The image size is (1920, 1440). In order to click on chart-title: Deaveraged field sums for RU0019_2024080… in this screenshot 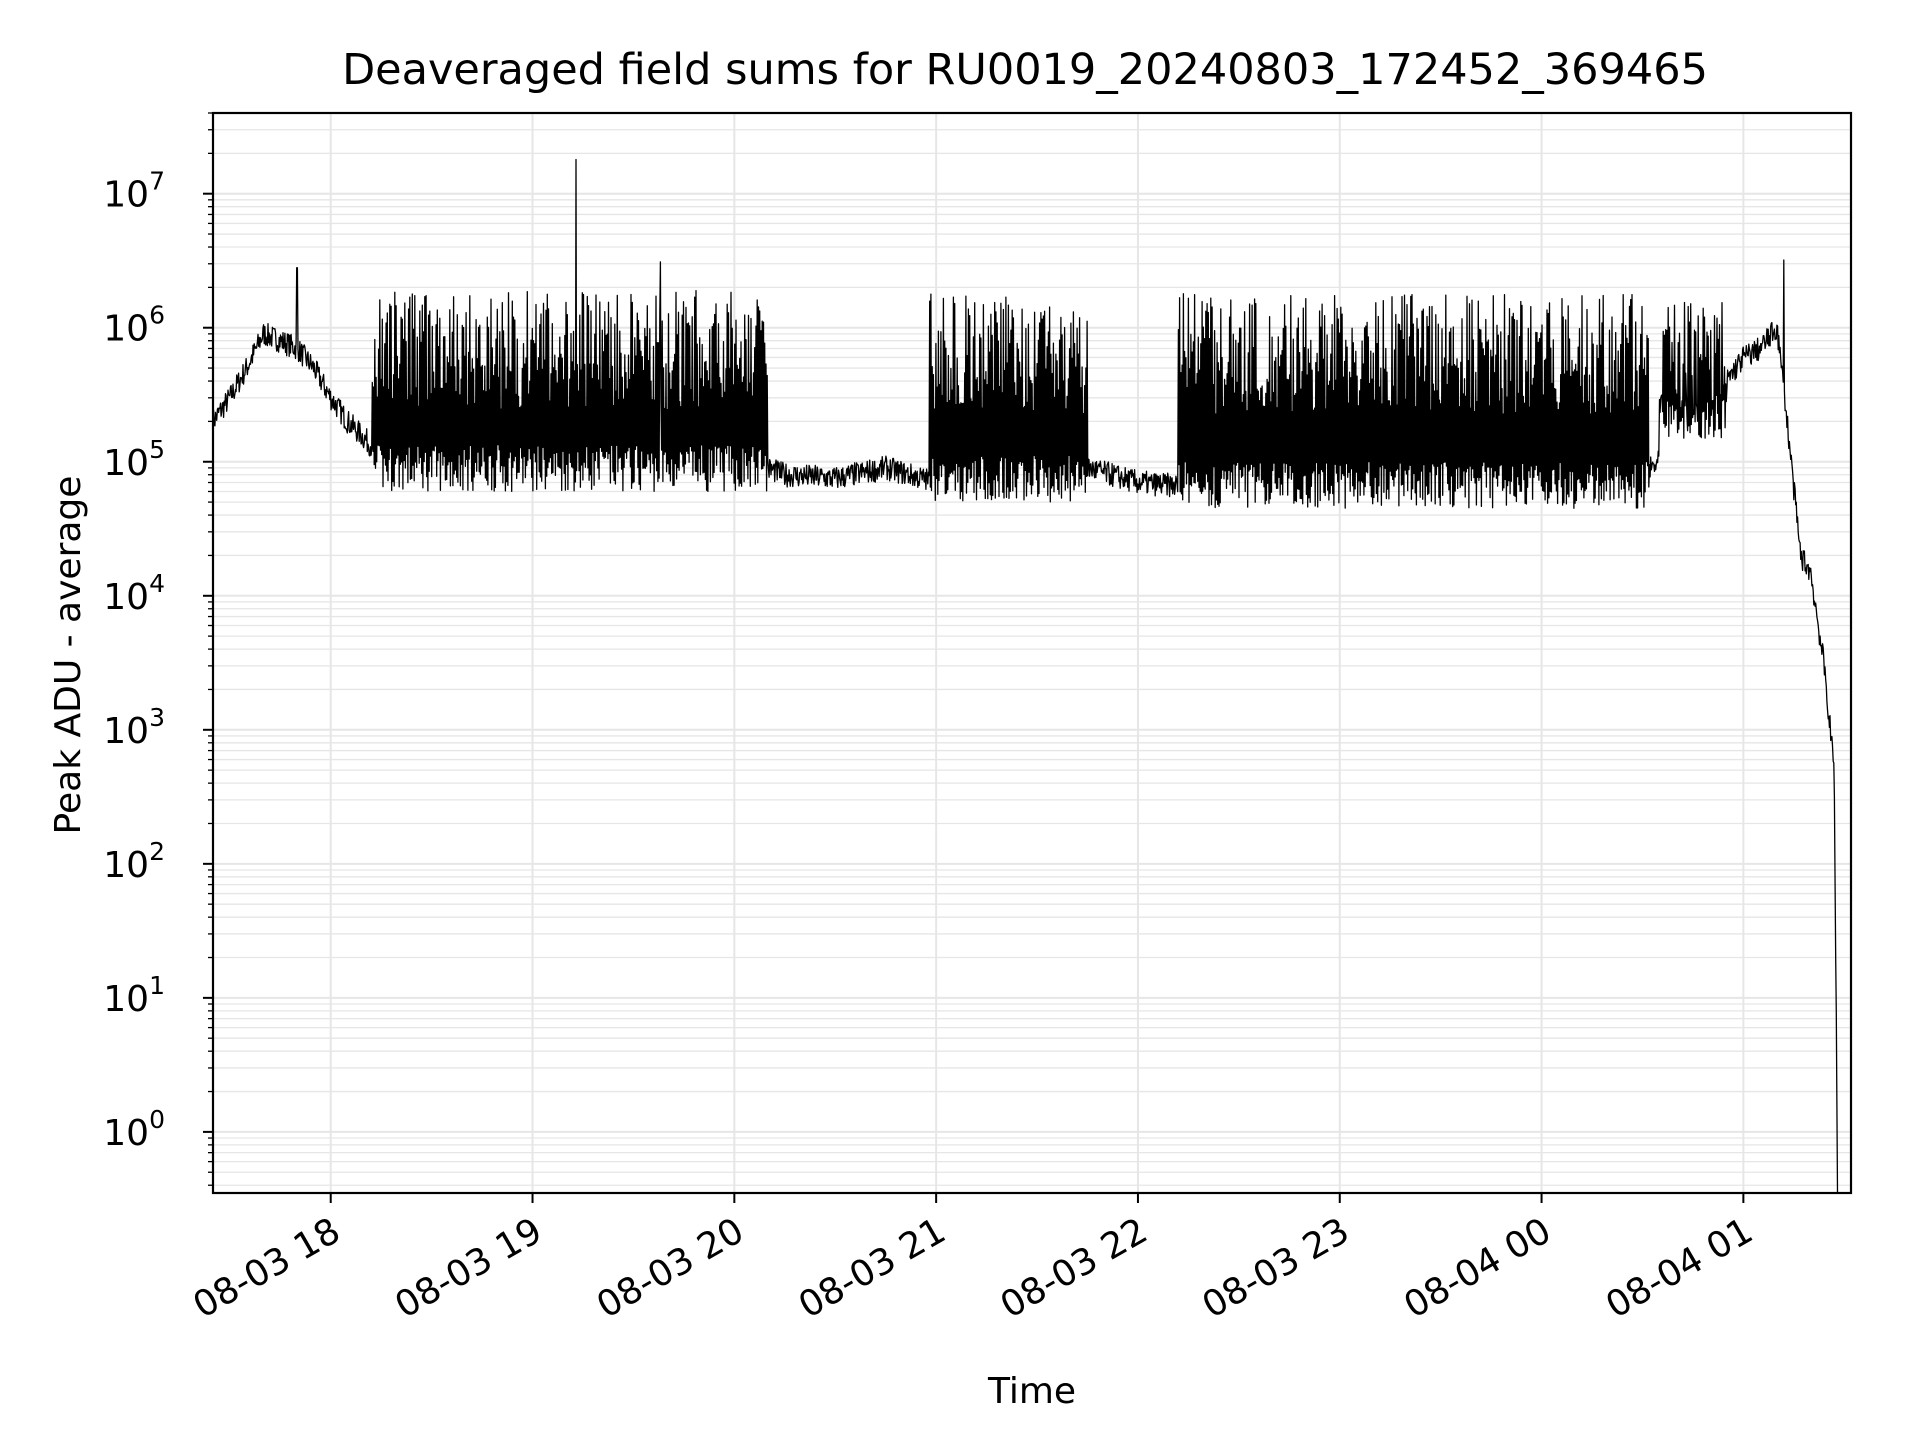, I will do `click(1025, 70)`.